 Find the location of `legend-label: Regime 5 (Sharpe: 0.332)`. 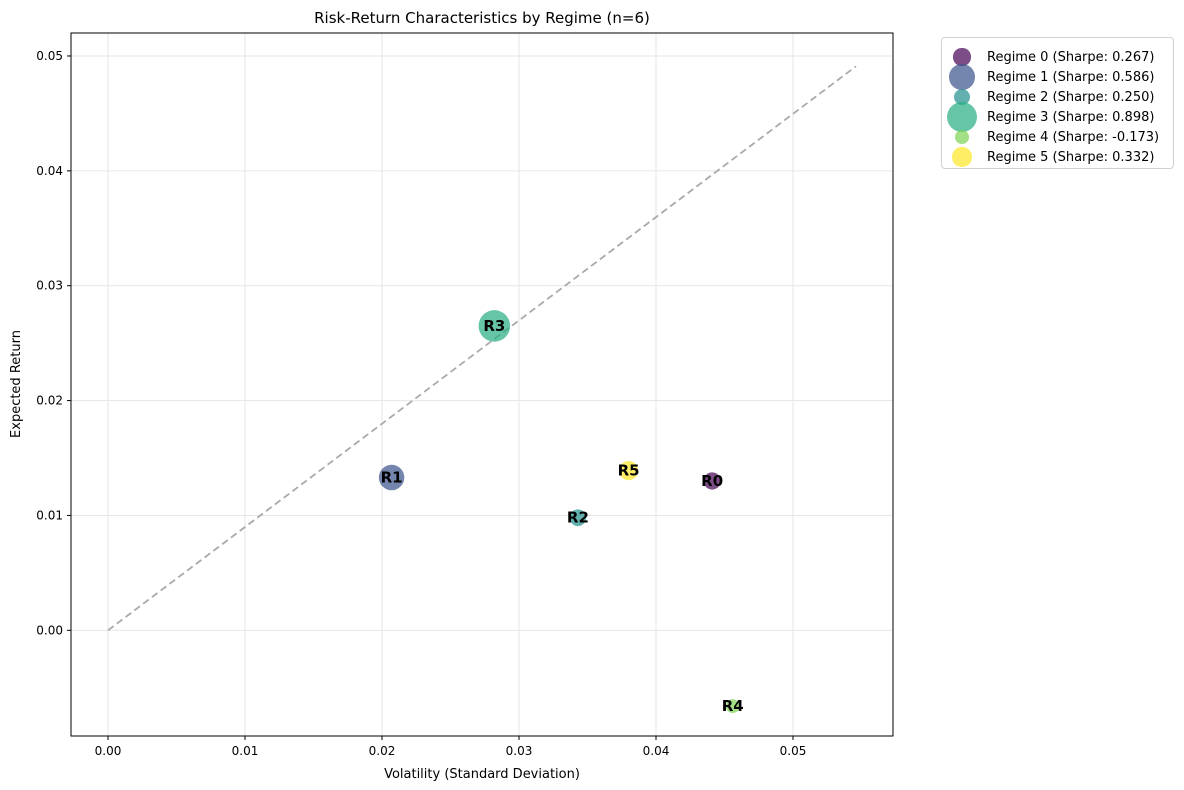

legend-label: Regime 5 (Sharpe: 0.332) is located at coordinates (1071, 157).